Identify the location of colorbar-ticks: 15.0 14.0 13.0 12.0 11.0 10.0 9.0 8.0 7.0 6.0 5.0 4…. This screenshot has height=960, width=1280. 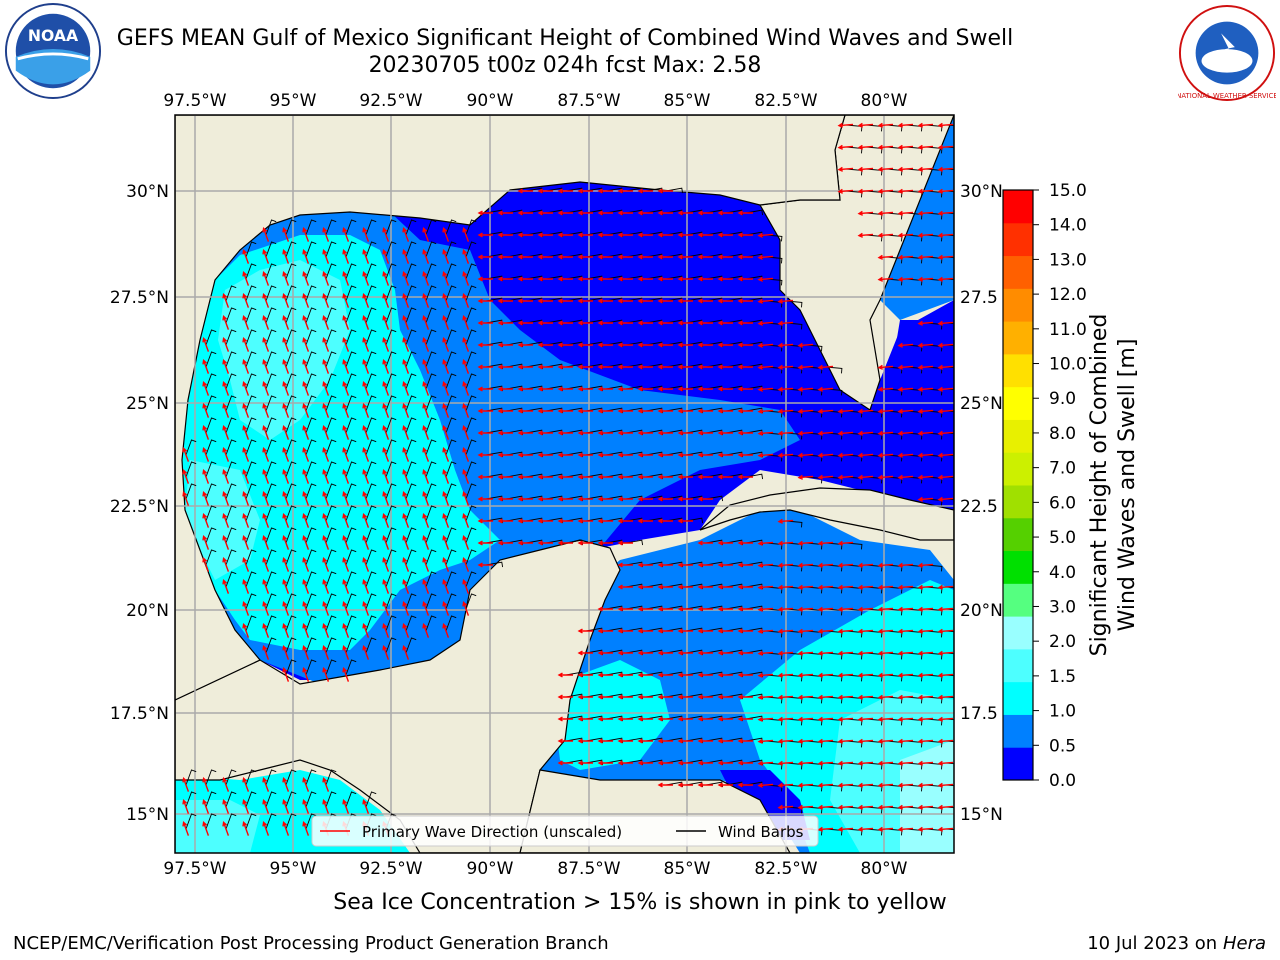
(1060, 486).